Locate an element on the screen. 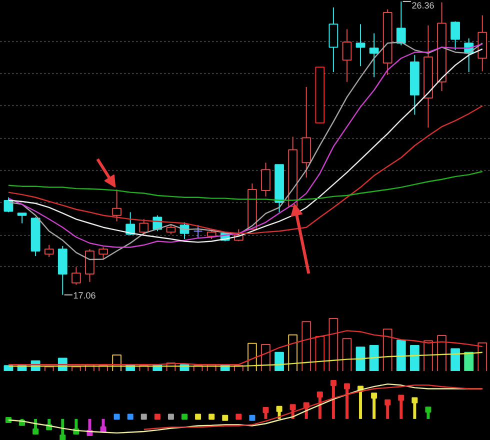 The height and width of the screenshot is (440, 490). annotation: 26.36 is located at coordinates (423, 5).